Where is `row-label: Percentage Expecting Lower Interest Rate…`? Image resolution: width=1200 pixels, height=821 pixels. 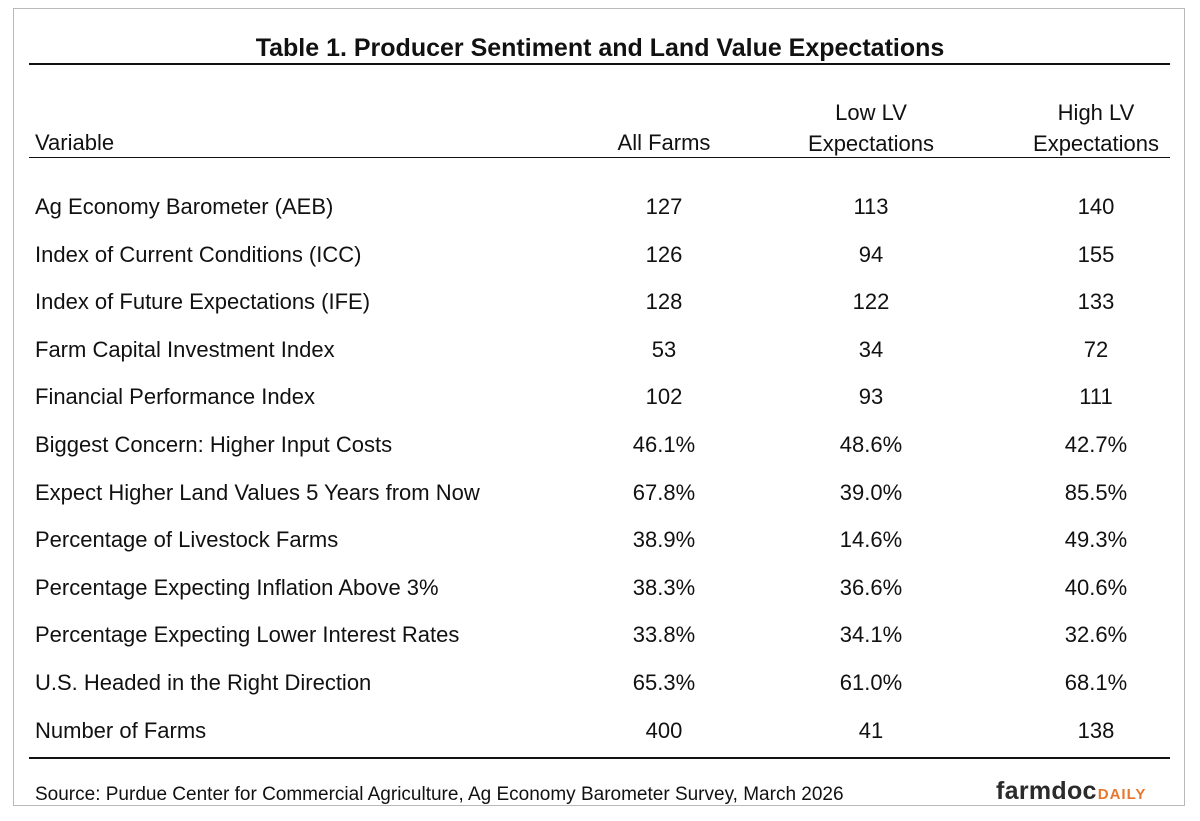 row-label: Percentage Expecting Lower Interest Rate… is located at coordinates (247, 635).